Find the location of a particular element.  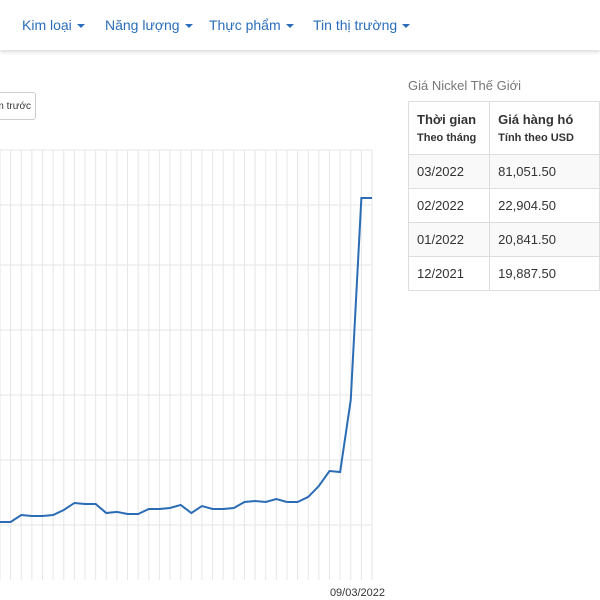

header-cell: Giá hàng hó Tính theo USD is located at coordinates (544, 128).